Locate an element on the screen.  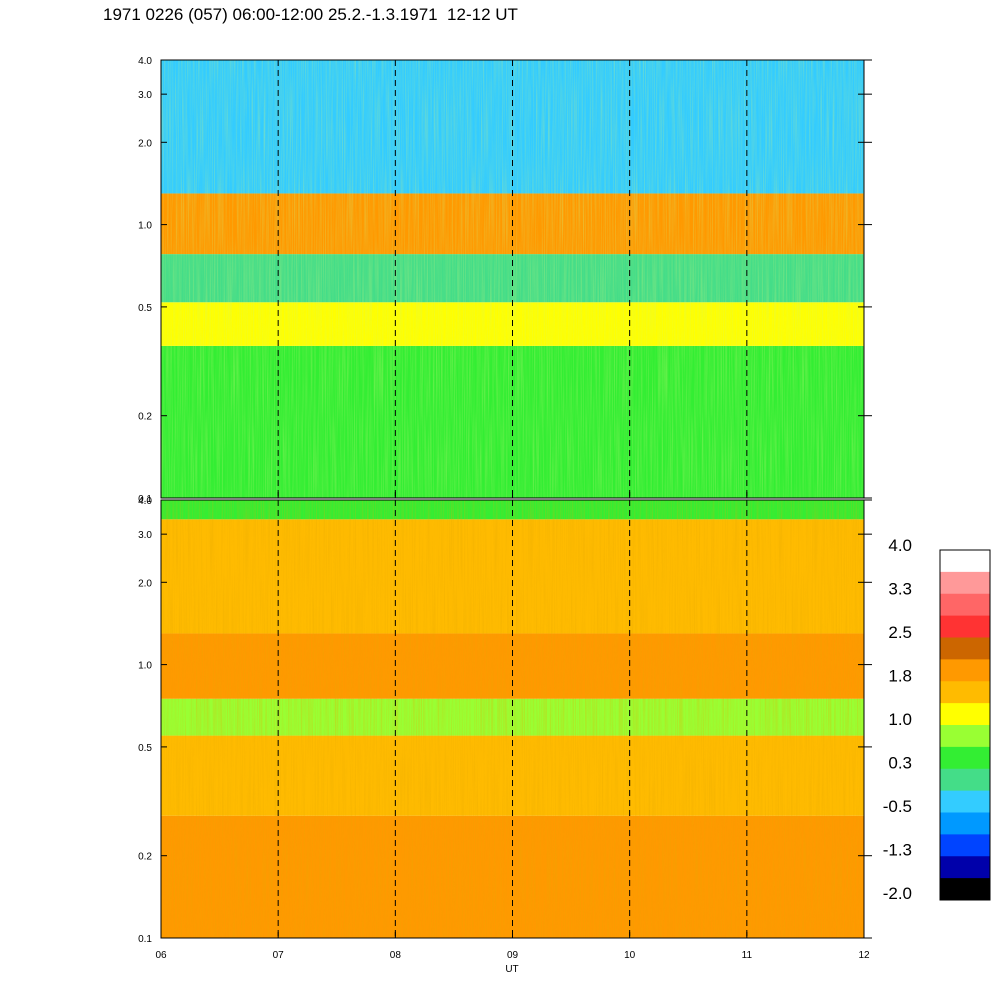
lower-ytick-label-5: 3.0 is located at coordinates (145, 535).